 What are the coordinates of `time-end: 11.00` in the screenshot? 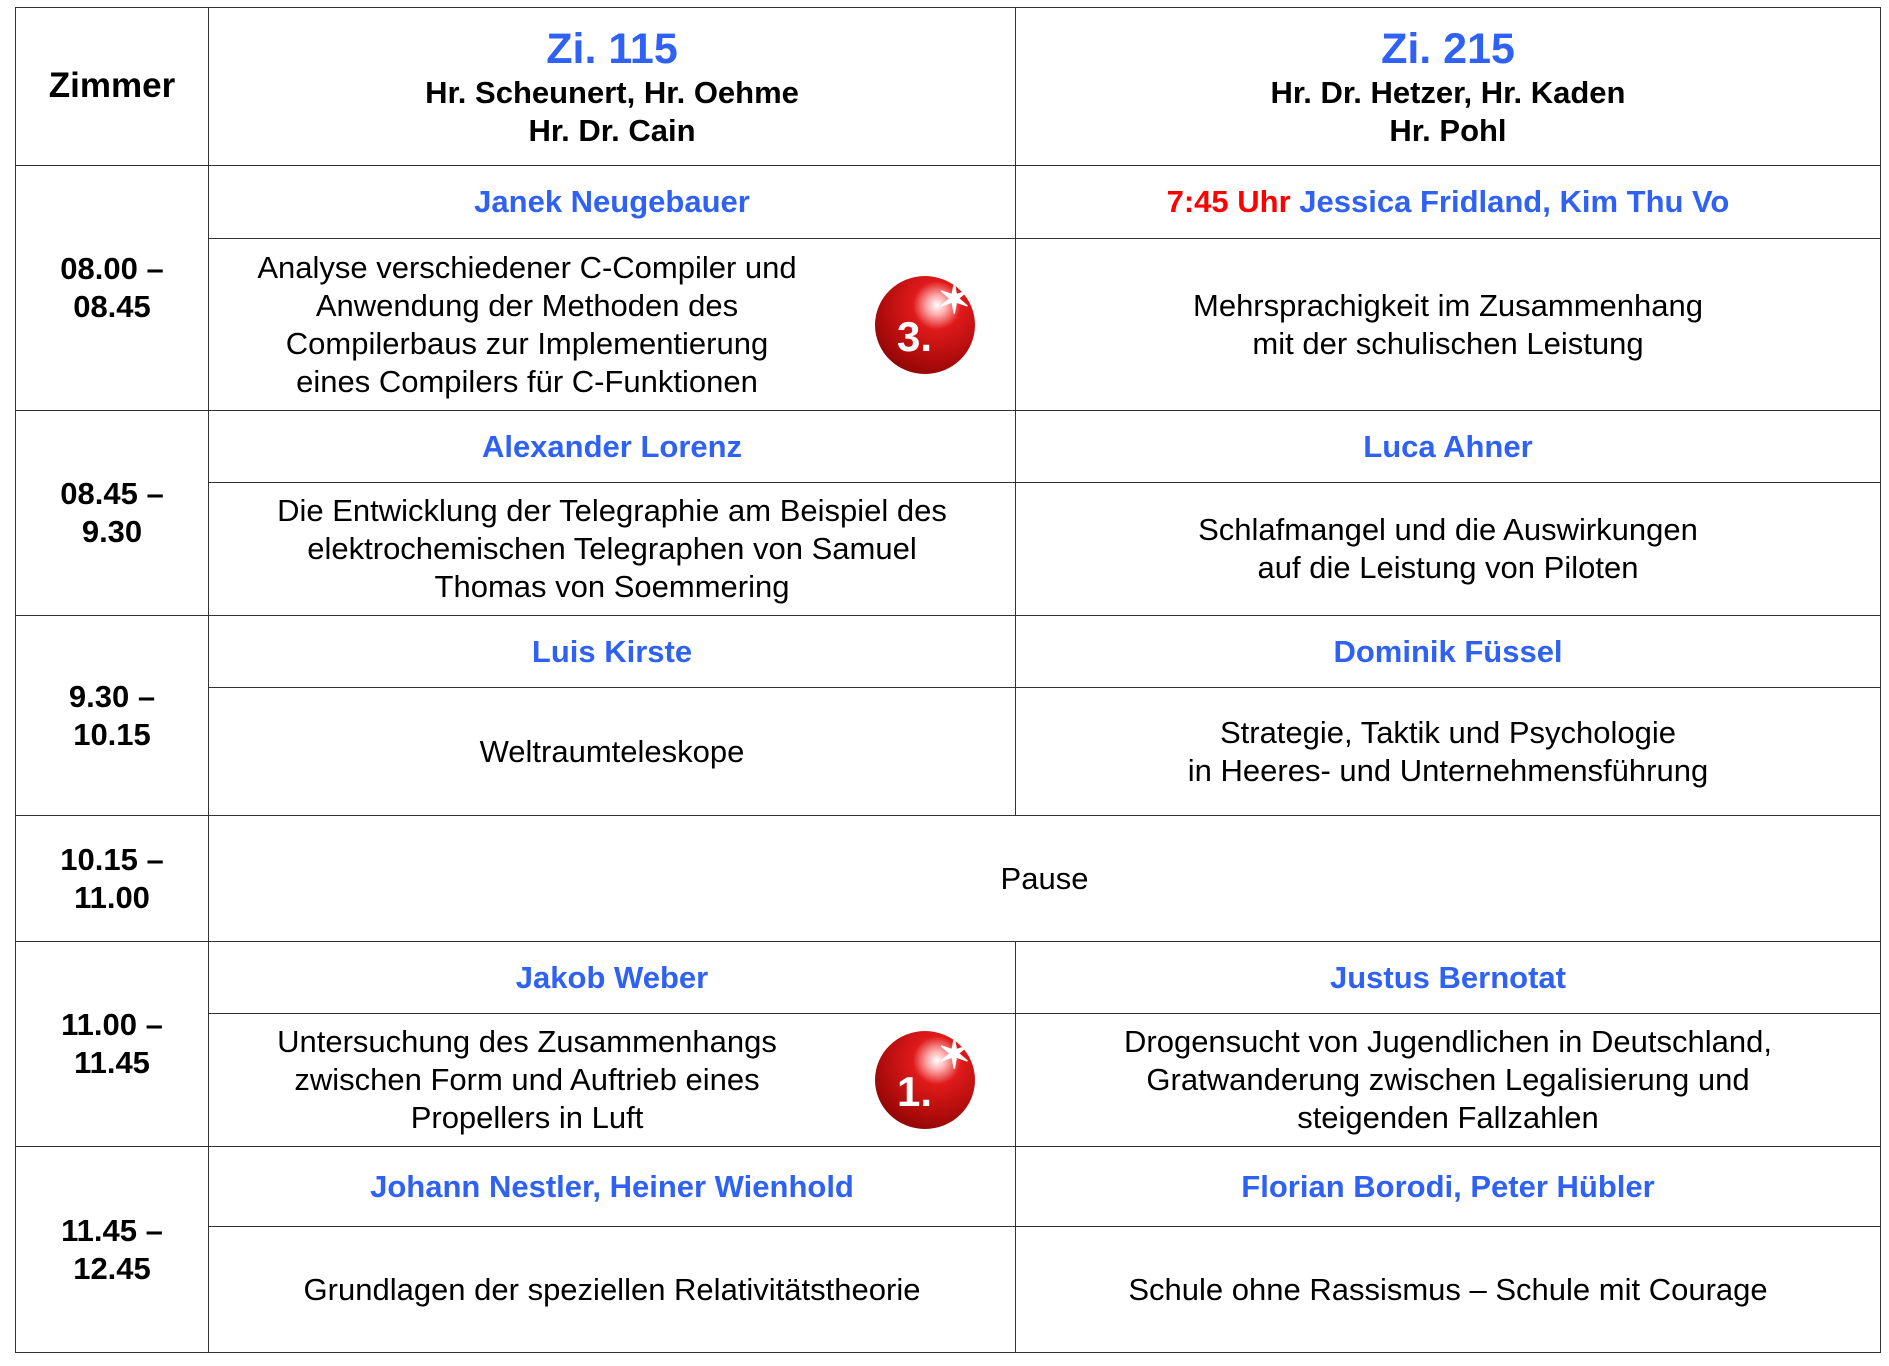 It's located at (112, 897).